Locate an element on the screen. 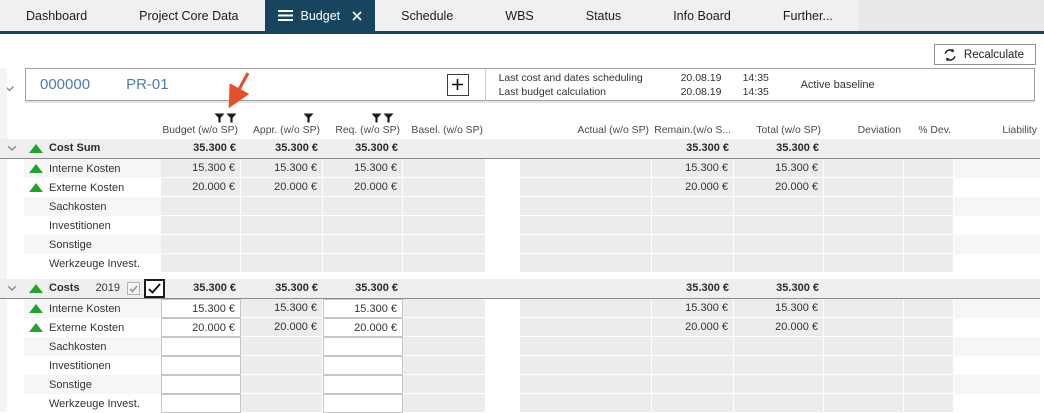 Image resolution: width=1044 pixels, height=413 pixels. tab-info-board: Info Board is located at coordinates (702, 15).